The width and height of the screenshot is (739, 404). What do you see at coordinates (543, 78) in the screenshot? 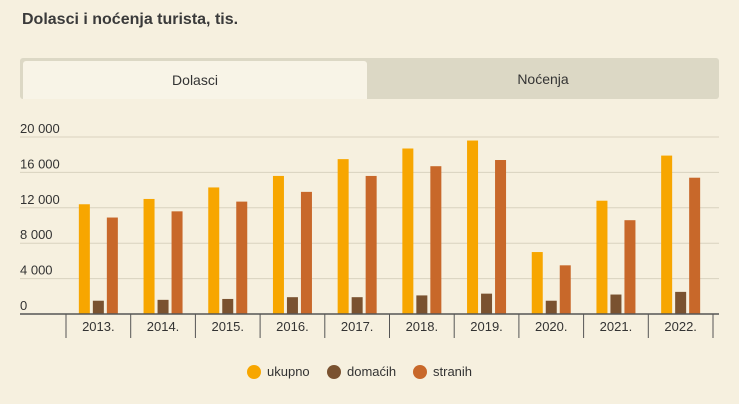
I see `tab-nocenja: Noćenja` at bounding box center [543, 78].